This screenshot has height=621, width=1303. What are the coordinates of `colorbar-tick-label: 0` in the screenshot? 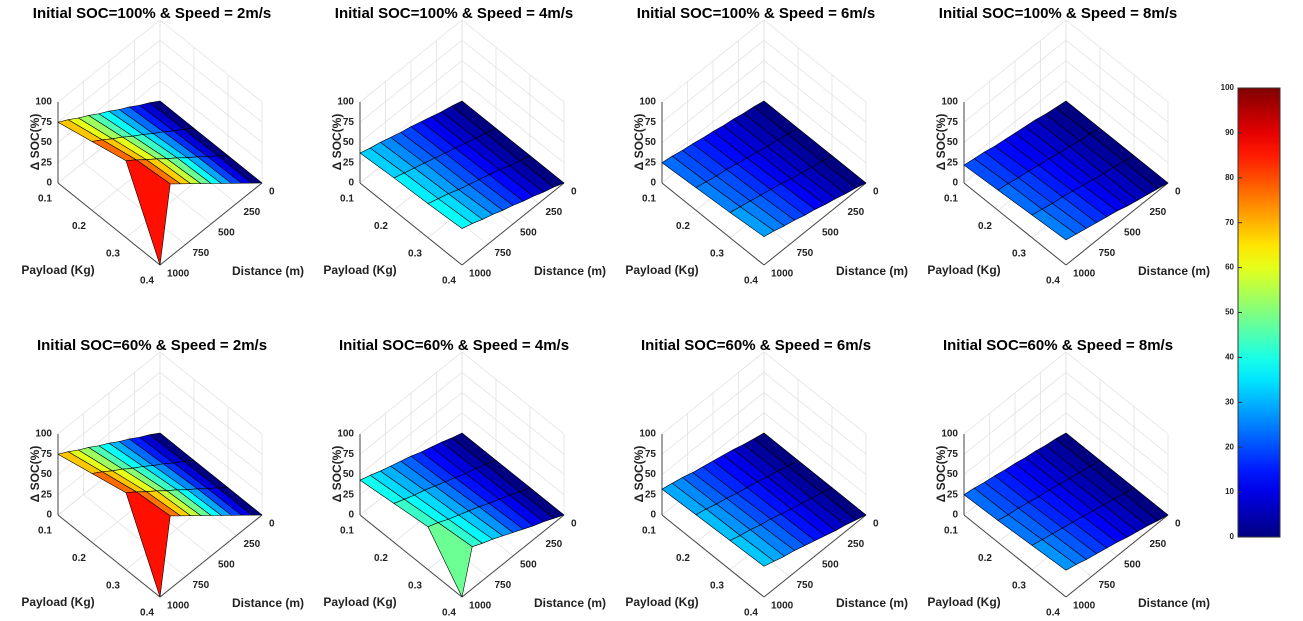 It's located at (1232, 536).